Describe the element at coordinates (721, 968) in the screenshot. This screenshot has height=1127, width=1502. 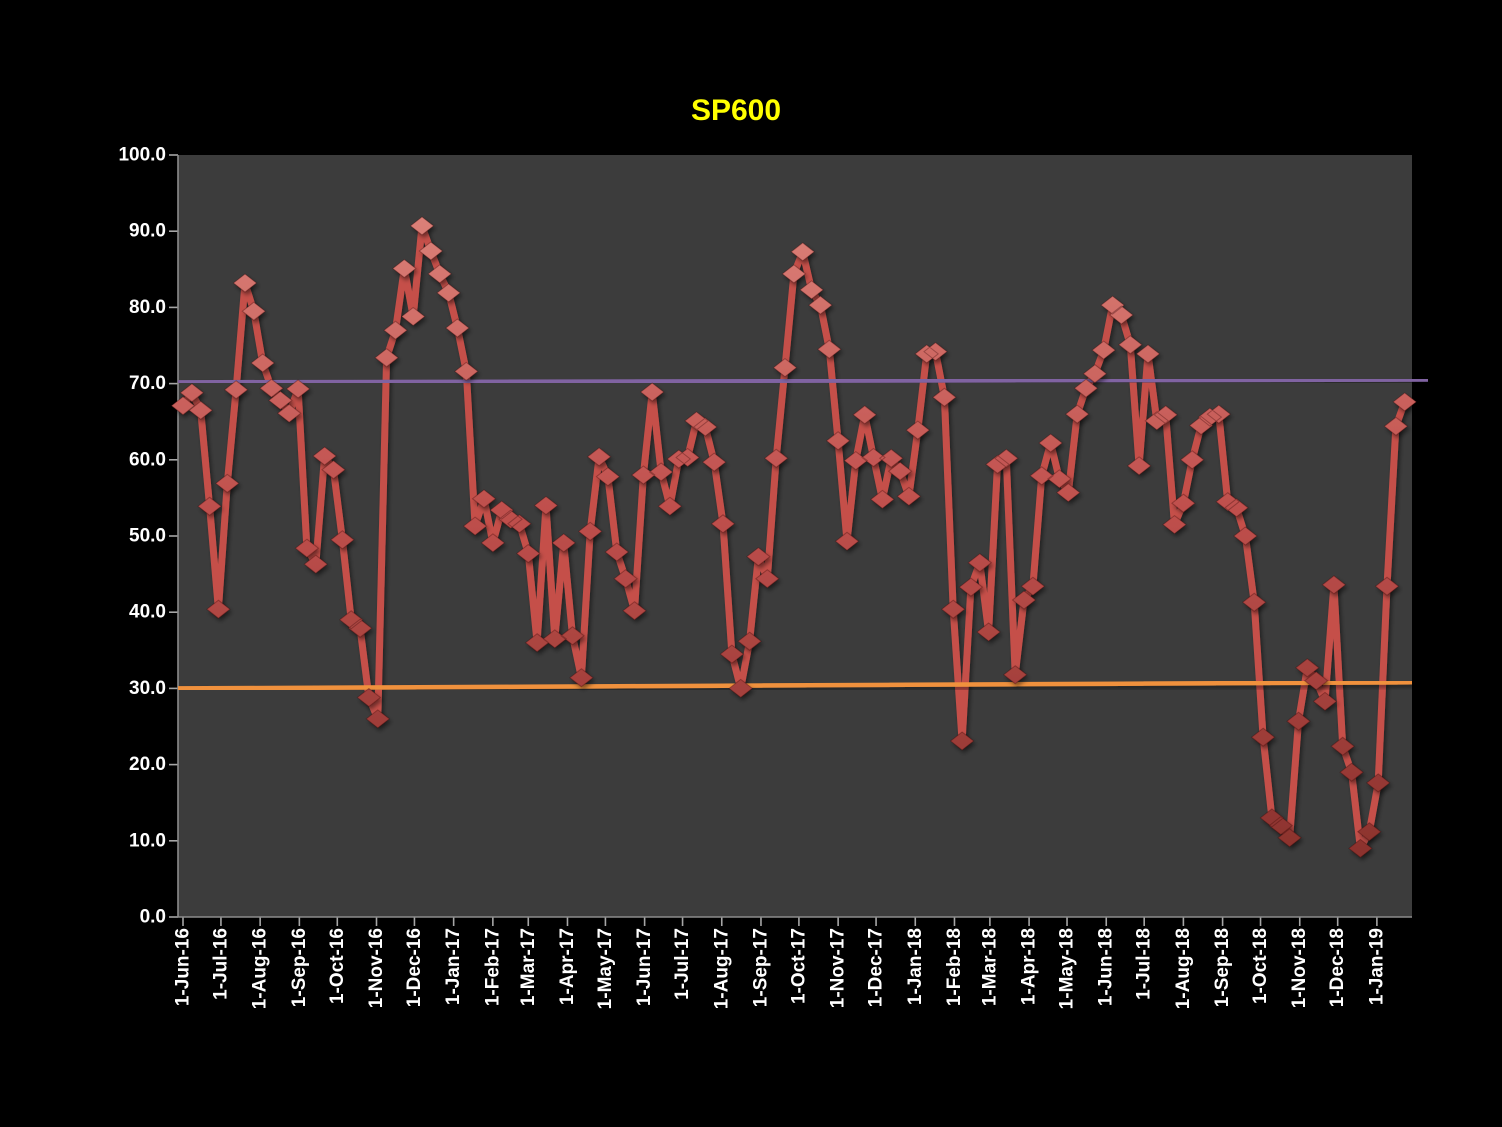
I see `x-tick-label: 1-Aug-17` at that location.